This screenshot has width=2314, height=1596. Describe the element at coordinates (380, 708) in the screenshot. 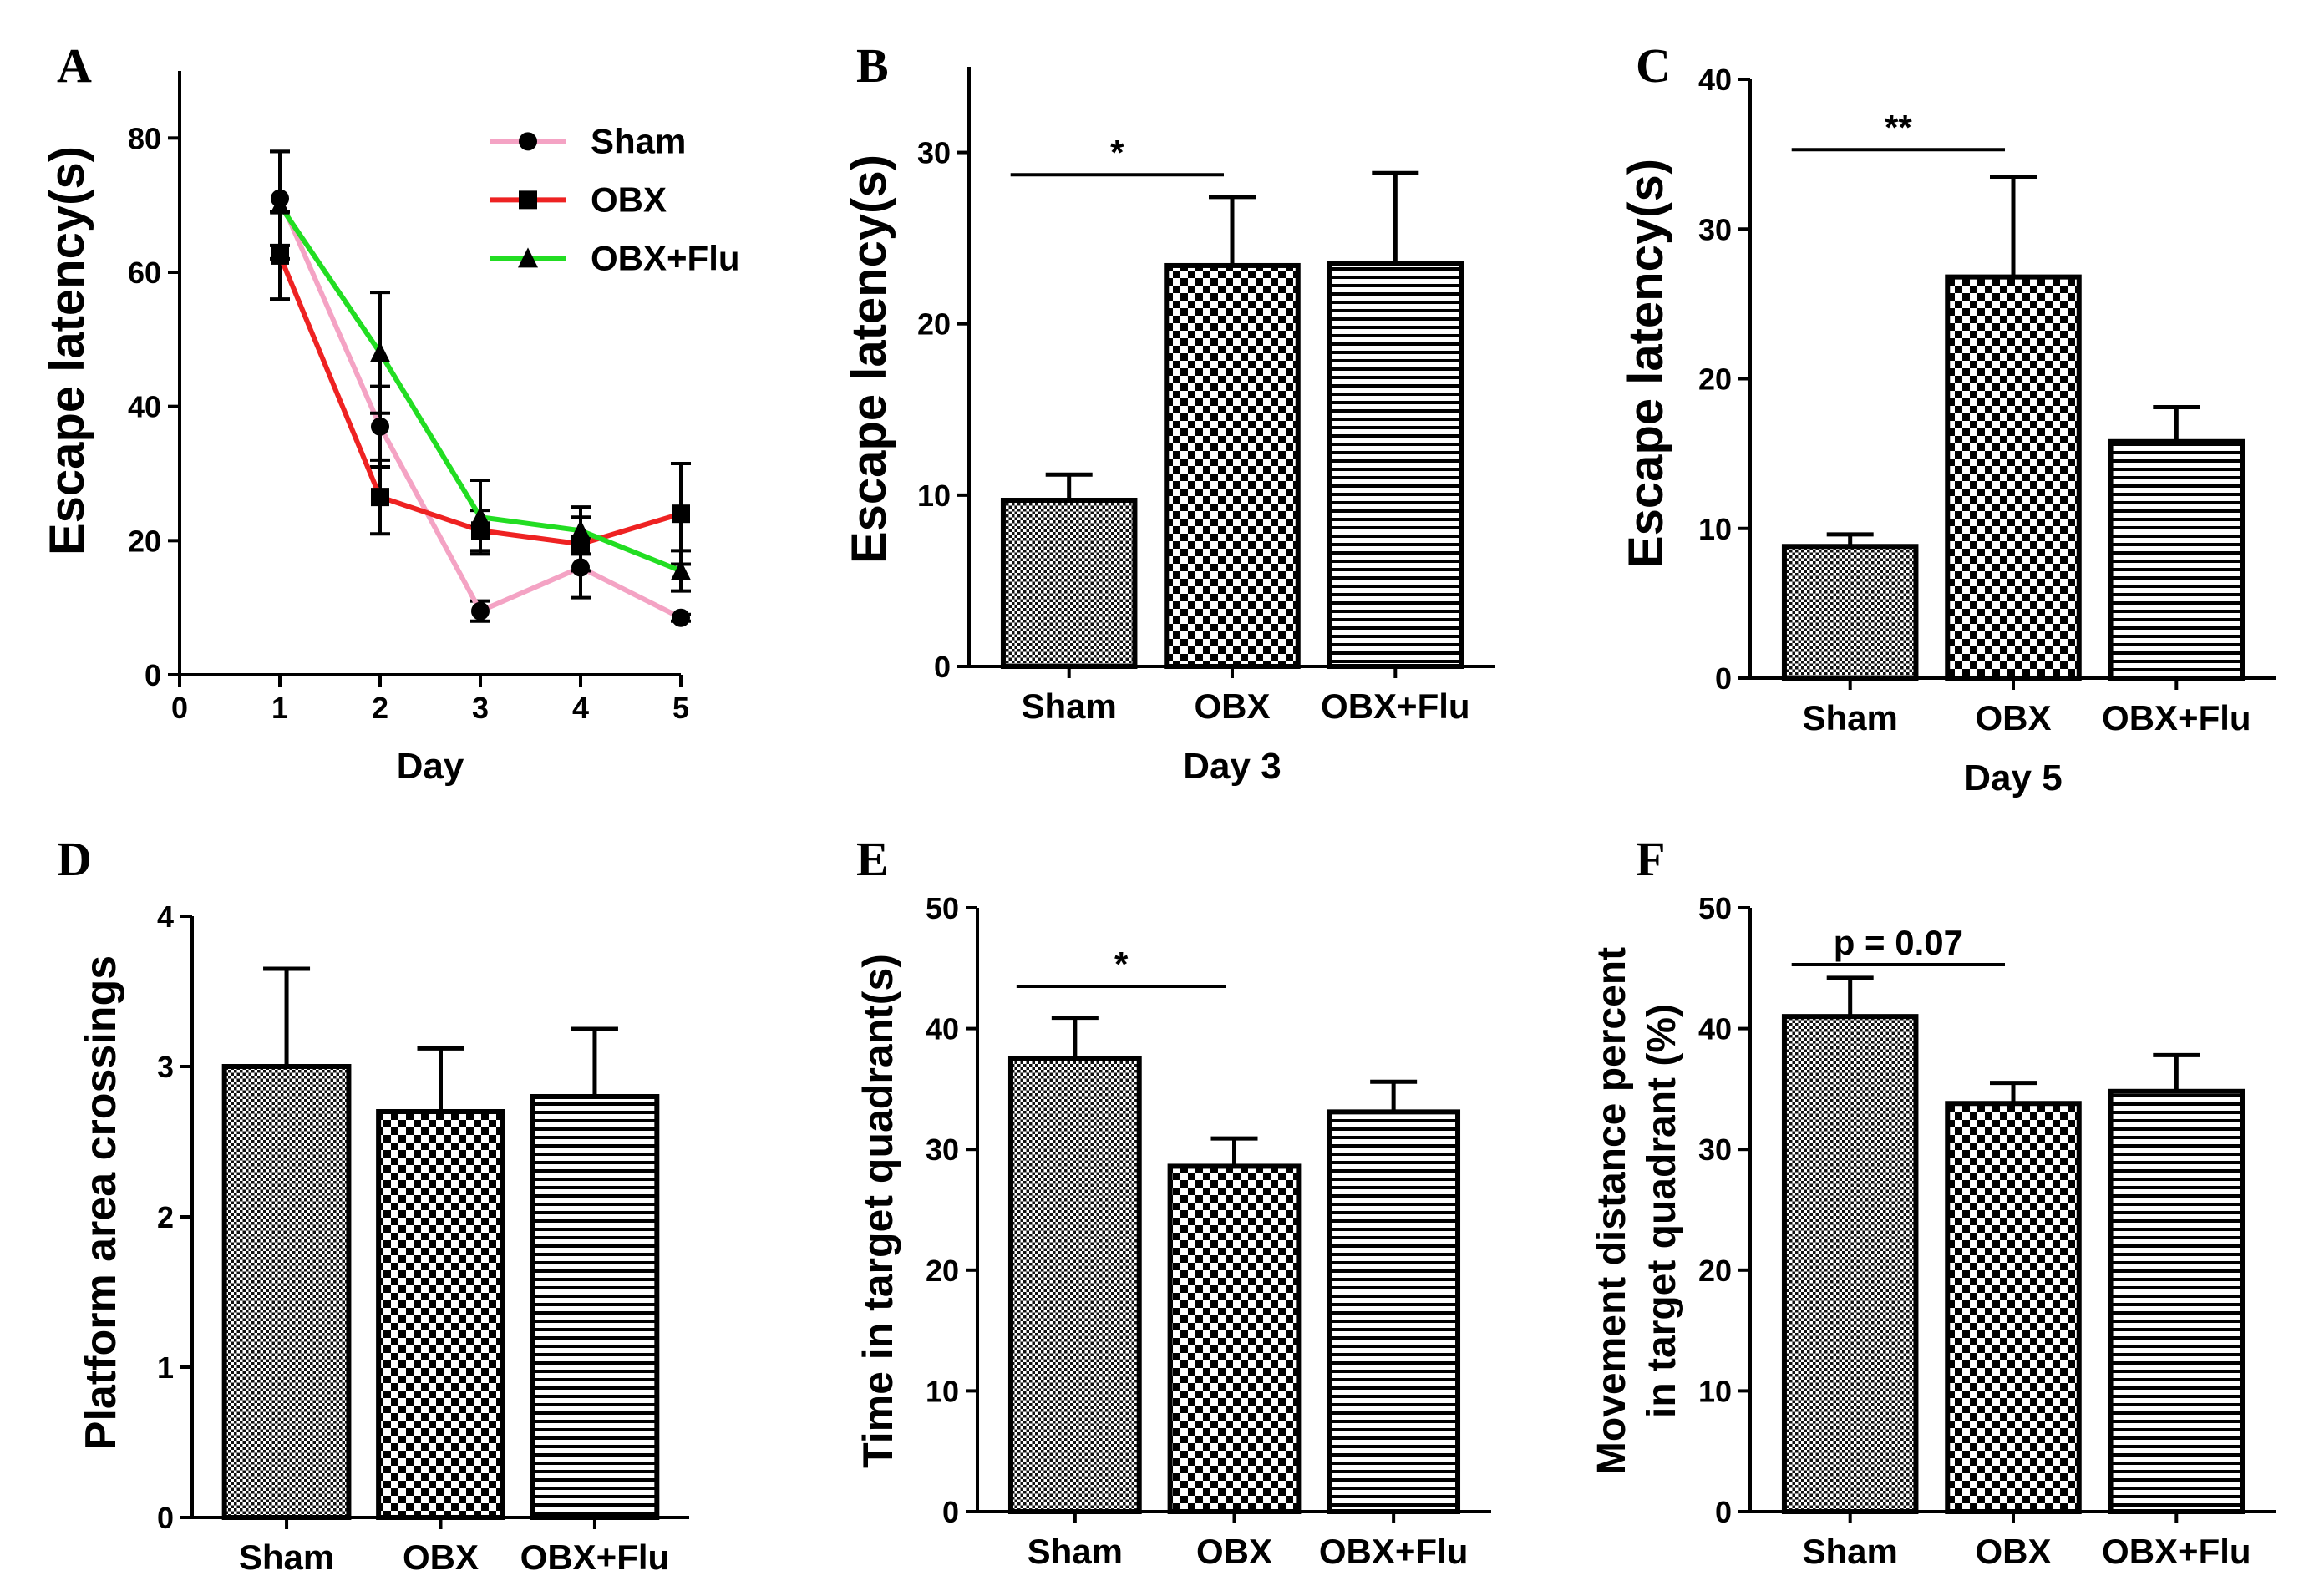

I see `x-tick-label: 2` at that location.